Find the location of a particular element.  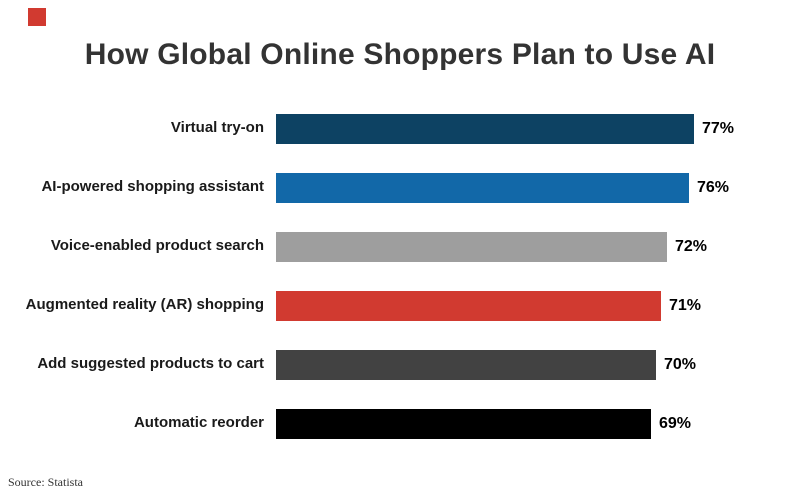

brand-mark-square is located at coordinates (37, 17).